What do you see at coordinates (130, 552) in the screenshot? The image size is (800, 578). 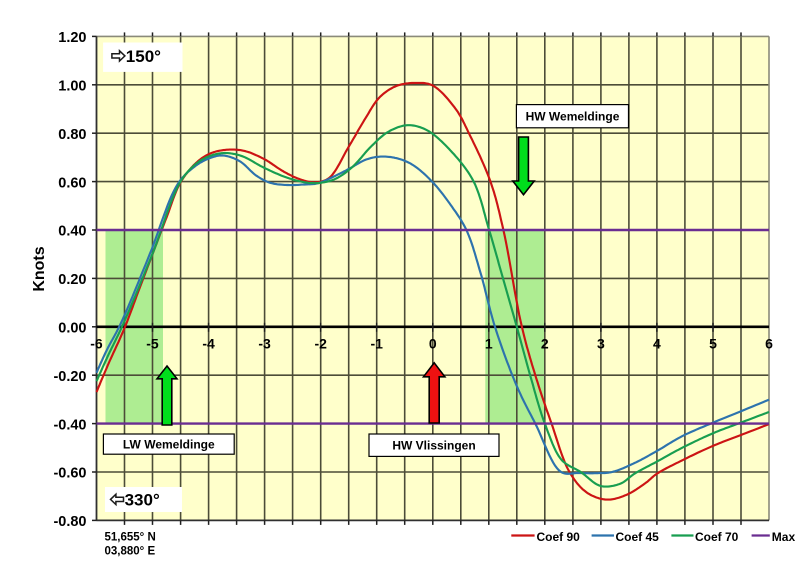 I see `svg-text: 03,880° E` at bounding box center [130, 552].